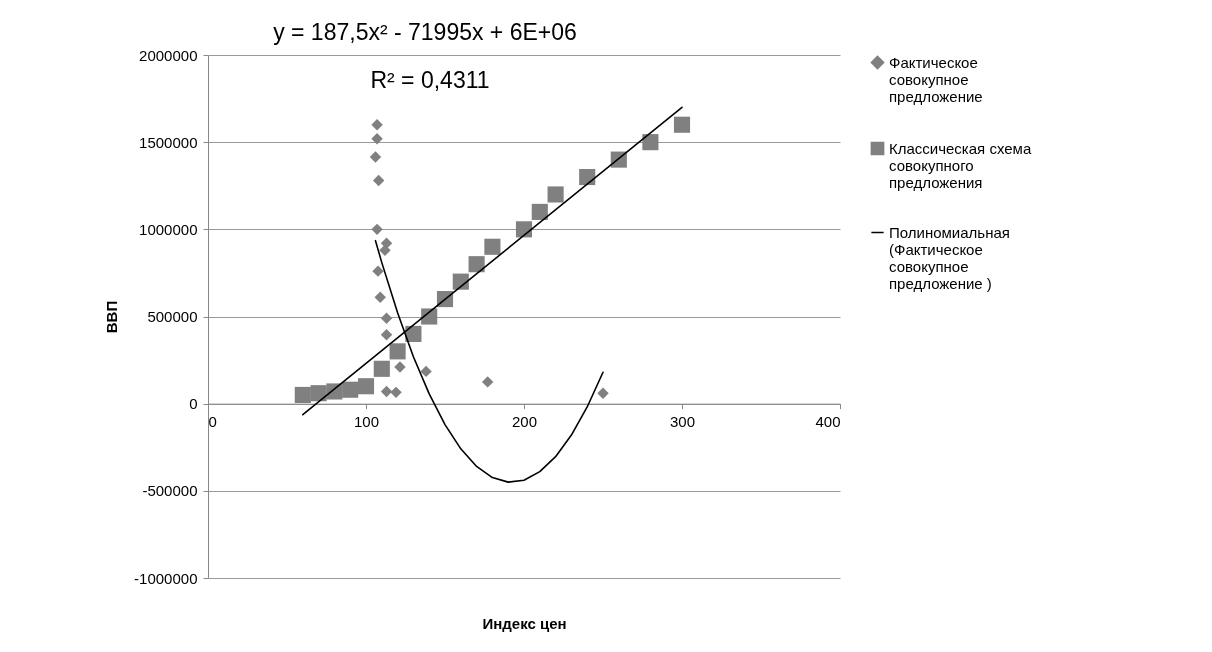 Image resolution: width=1212 pixels, height=652 pixels. Describe the element at coordinates (828, 422) in the screenshot. I see `x-tick-label: 400` at that location.